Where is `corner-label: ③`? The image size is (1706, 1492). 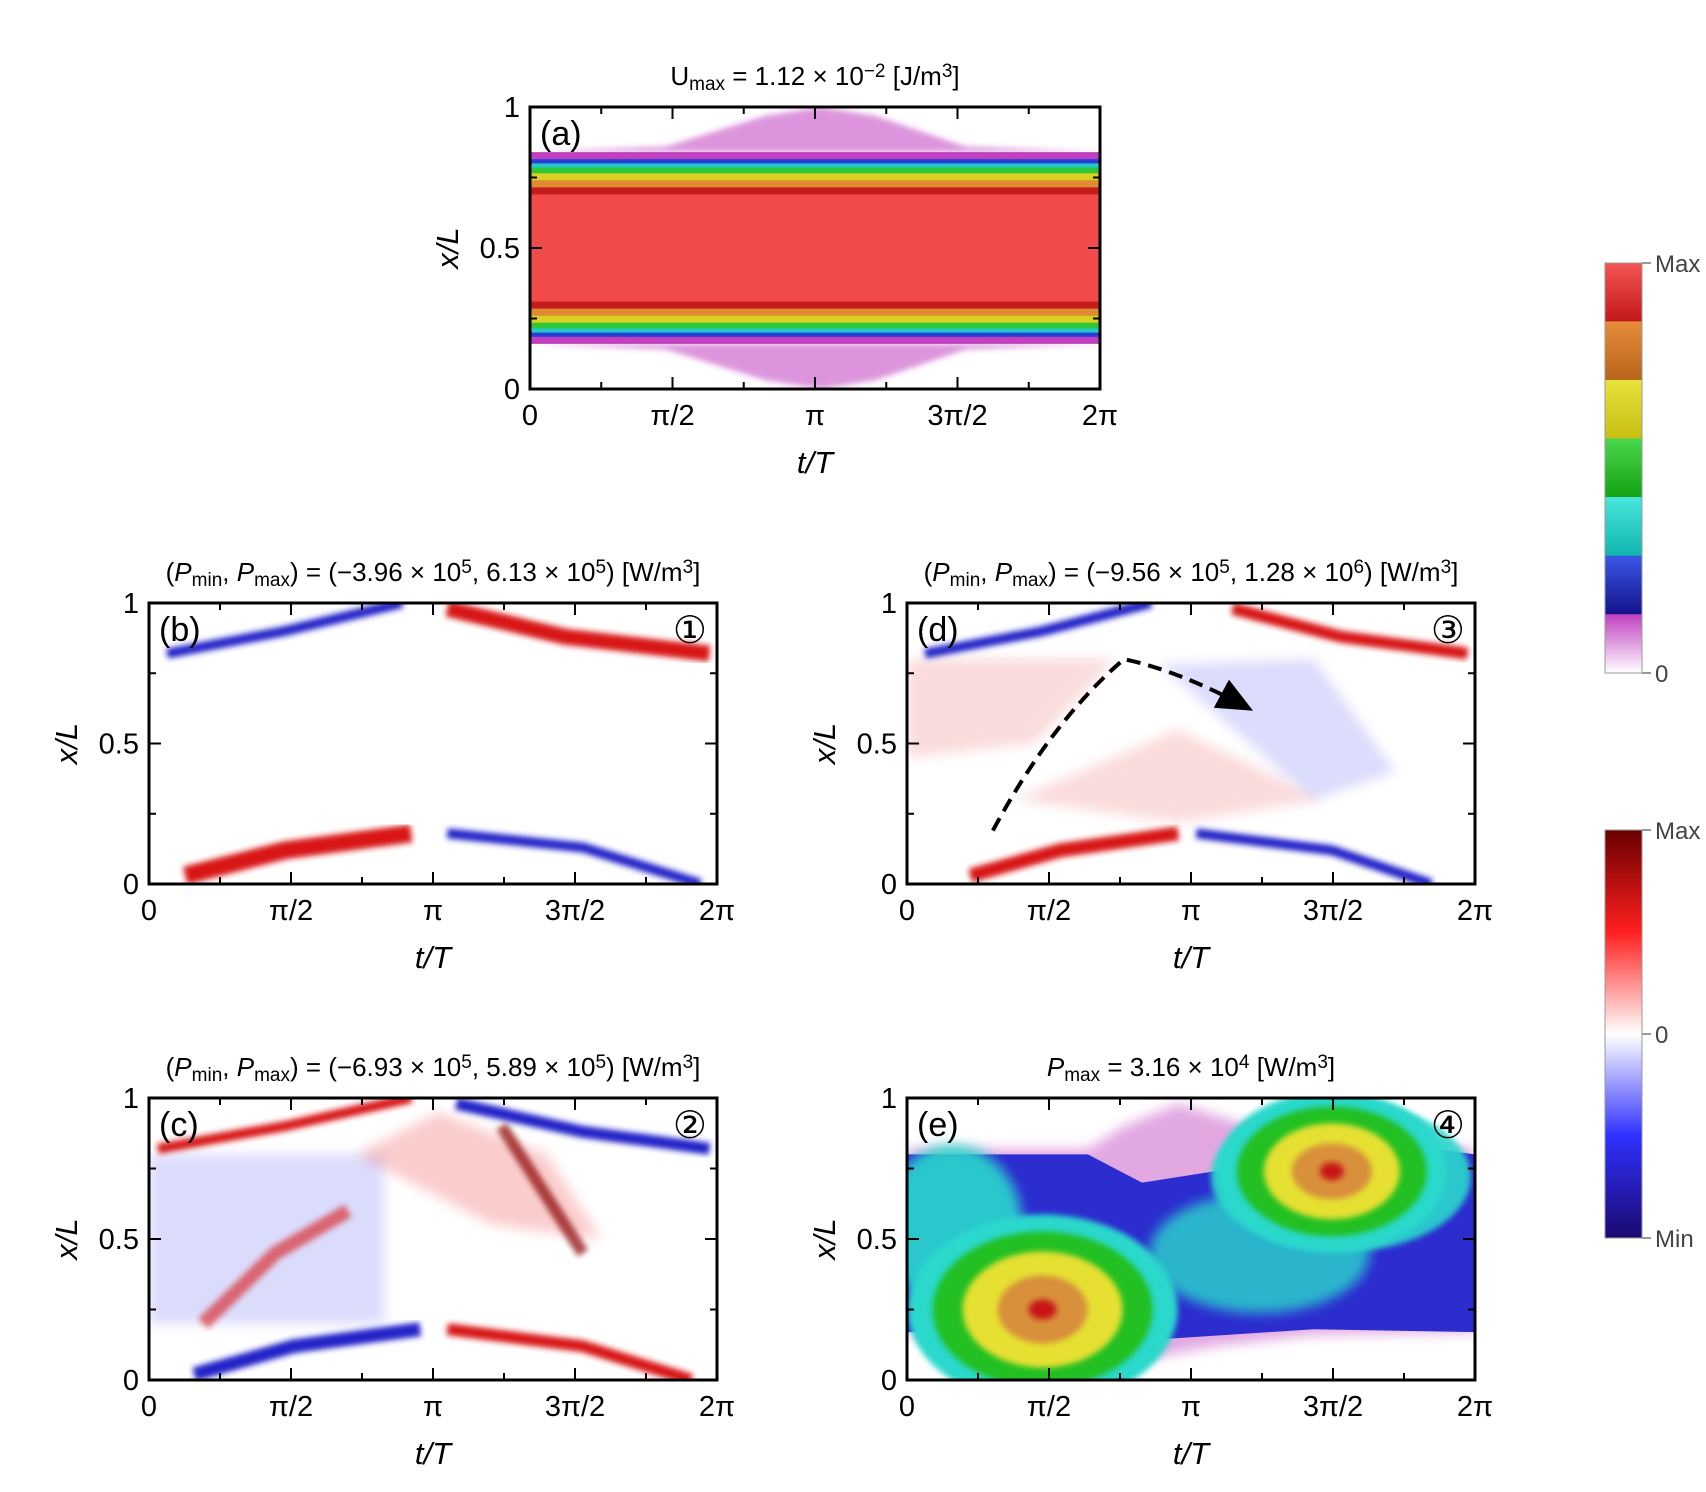 corner-label: ③ is located at coordinates (1448, 631).